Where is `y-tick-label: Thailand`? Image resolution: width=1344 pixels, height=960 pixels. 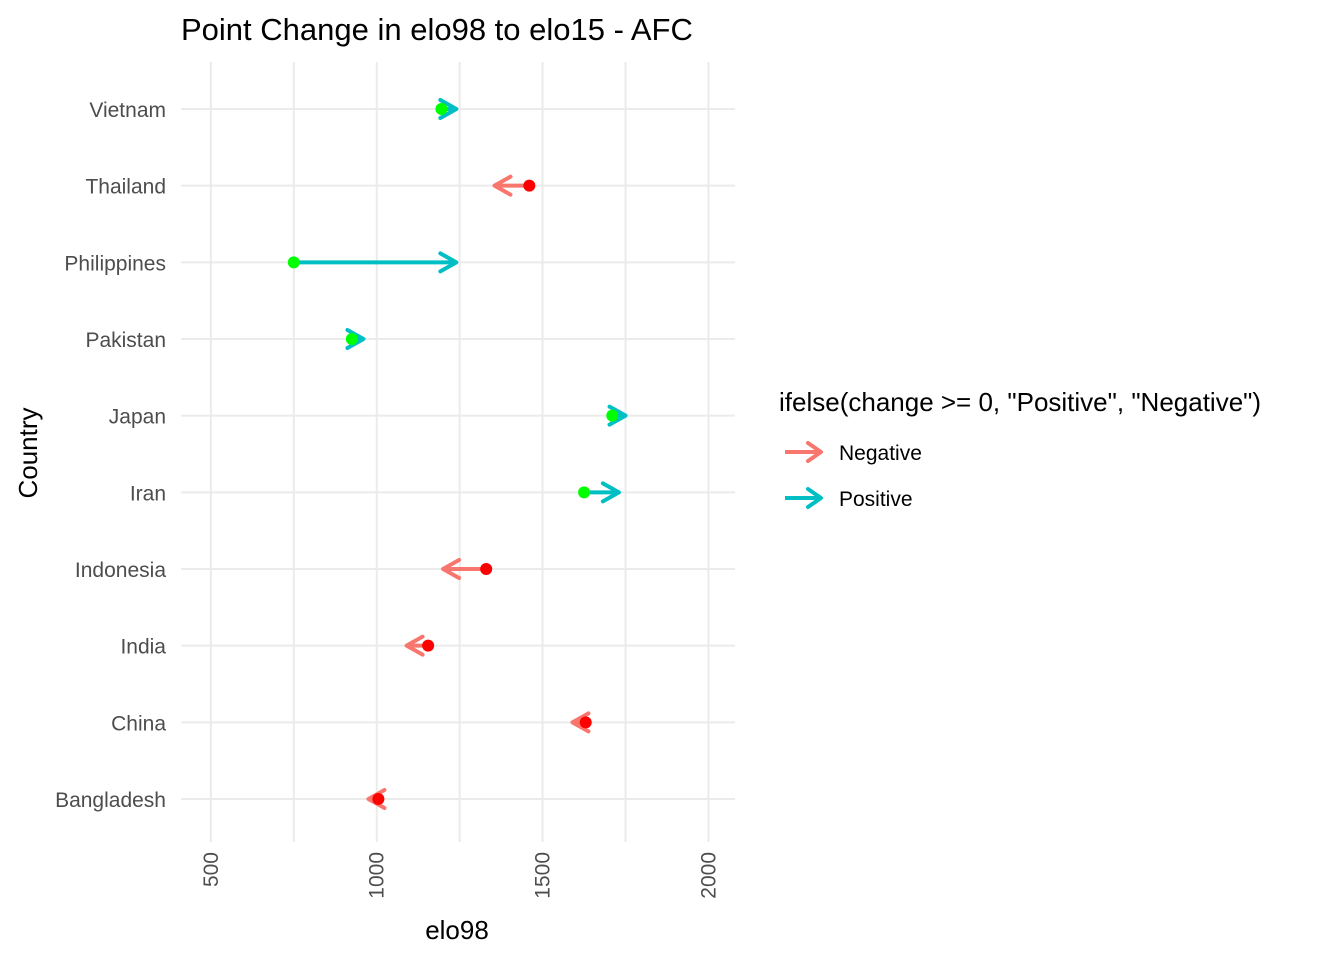
y-tick-label: Thailand is located at coordinates (125, 187).